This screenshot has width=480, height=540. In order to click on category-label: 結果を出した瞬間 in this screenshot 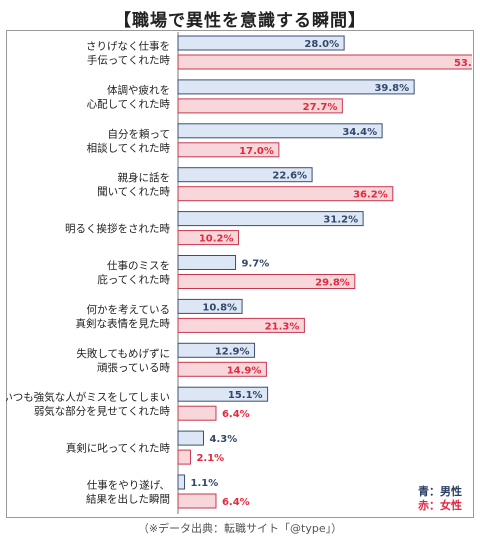, I will do `click(128, 499)`.